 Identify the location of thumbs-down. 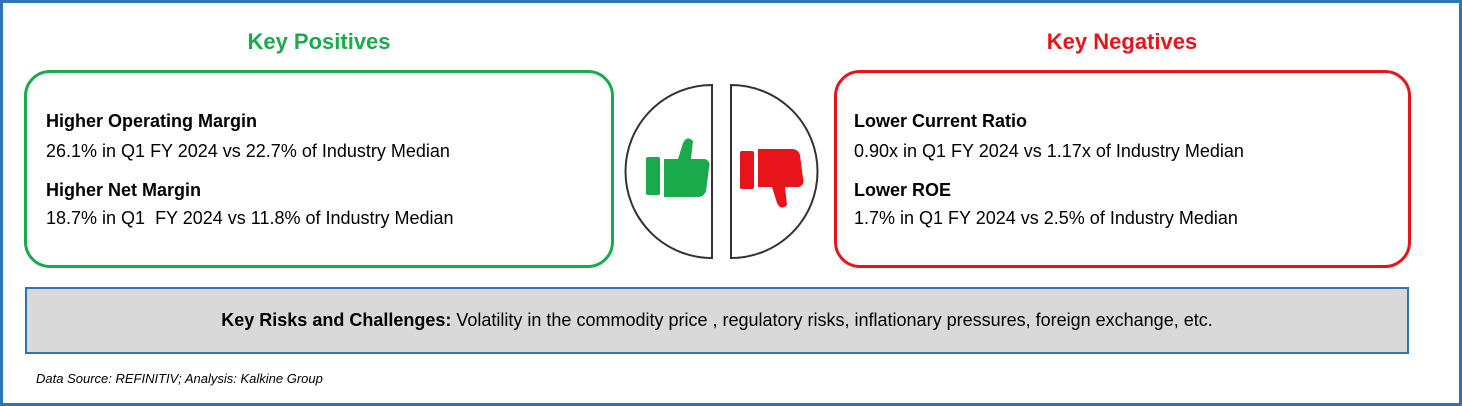
(772, 178).